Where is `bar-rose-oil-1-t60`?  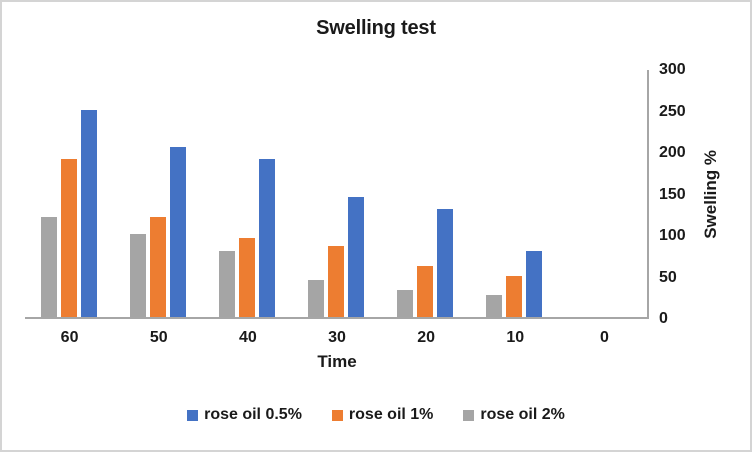
bar-rose-oil-1-t60 is located at coordinates (69, 238).